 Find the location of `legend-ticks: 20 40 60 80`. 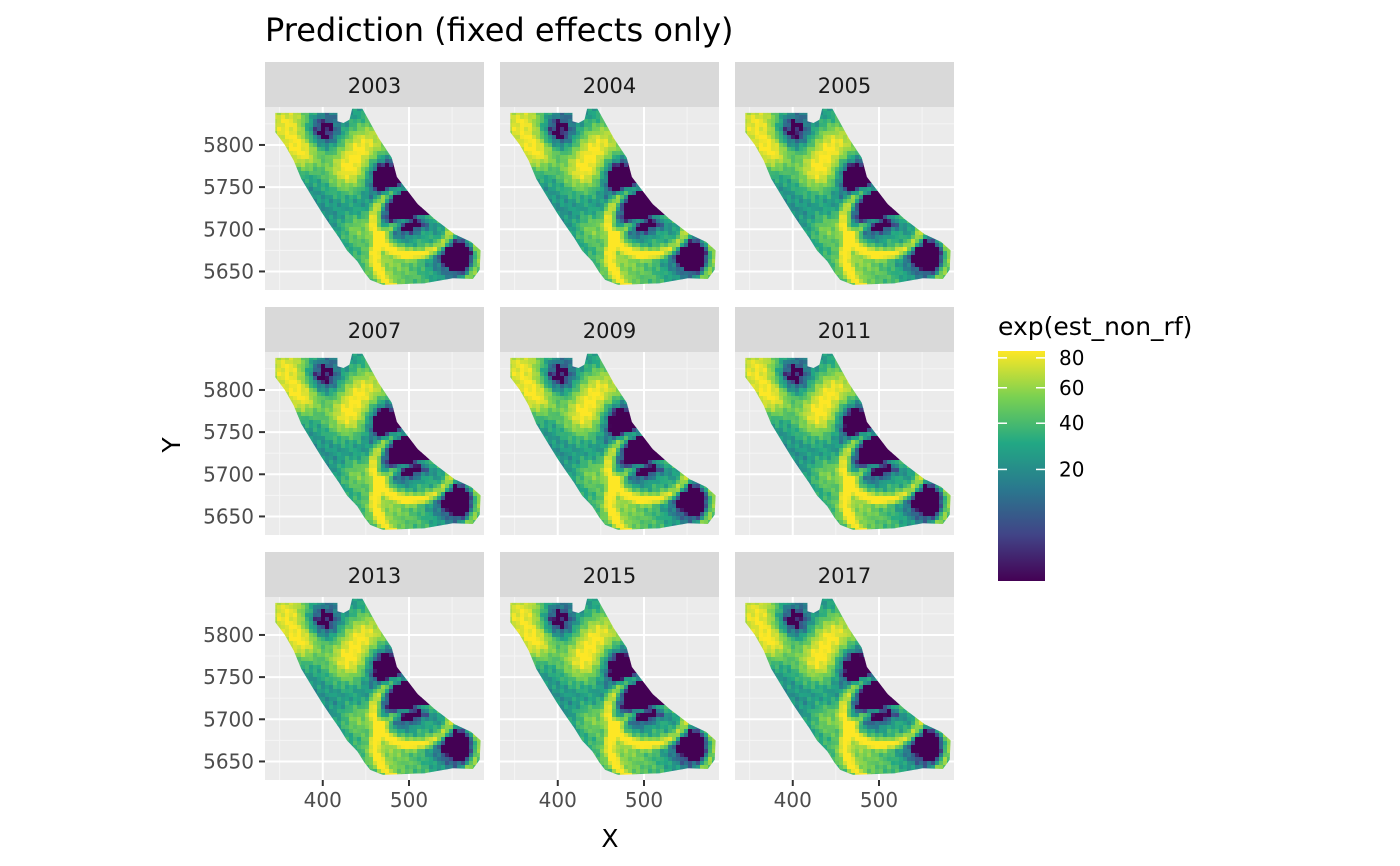

legend-ticks: 20 40 60 80 is located at coordinates (1041, 413).